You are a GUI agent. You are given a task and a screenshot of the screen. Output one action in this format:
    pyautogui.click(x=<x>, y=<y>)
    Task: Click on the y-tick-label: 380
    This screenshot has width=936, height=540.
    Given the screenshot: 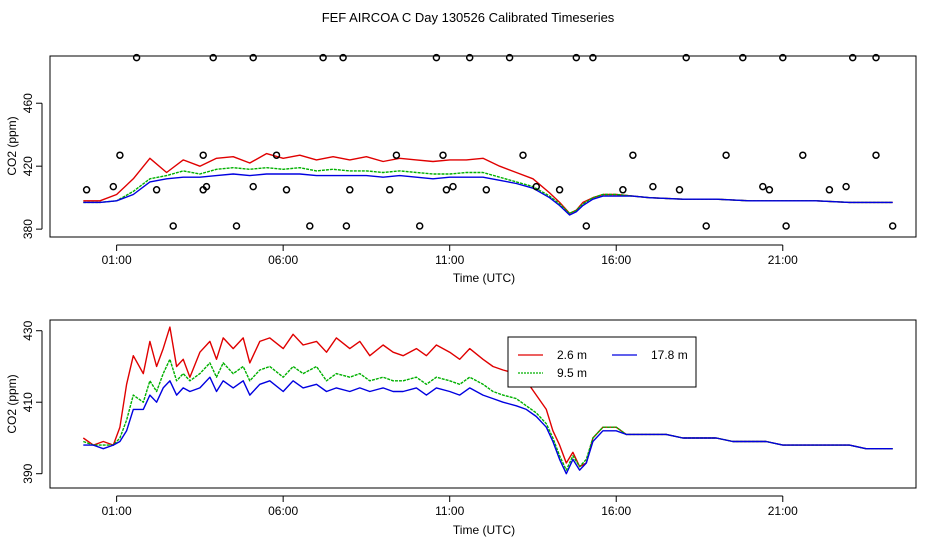 What is the action you would take?
    pyautogui.click(x=28, y=229)
    